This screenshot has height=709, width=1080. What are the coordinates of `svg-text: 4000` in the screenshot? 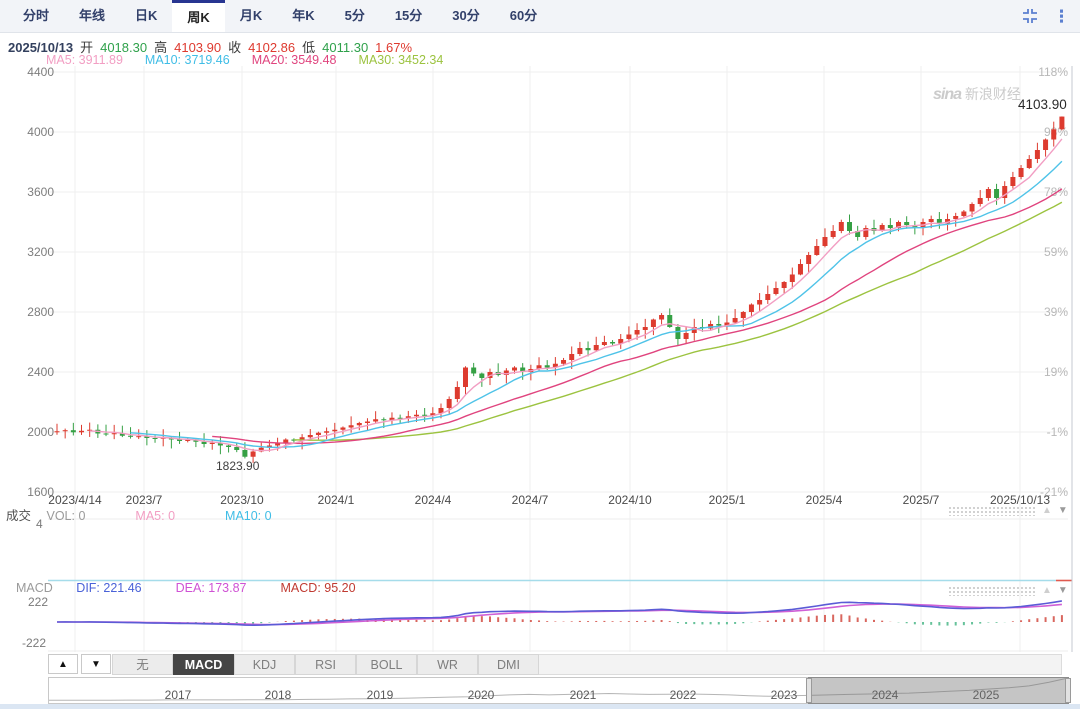 It's located at (40, 132).